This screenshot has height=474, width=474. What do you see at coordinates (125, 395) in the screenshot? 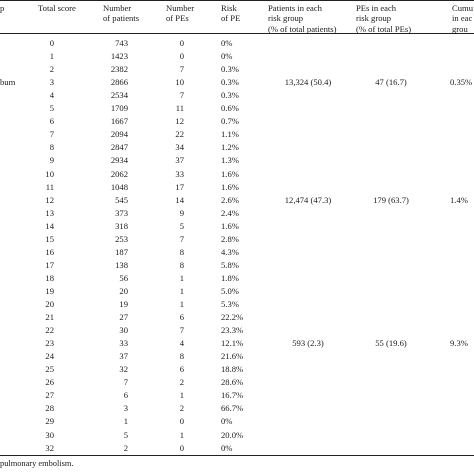
I see `cell-number-of-patients: 6` at bounding box center [125, 395].